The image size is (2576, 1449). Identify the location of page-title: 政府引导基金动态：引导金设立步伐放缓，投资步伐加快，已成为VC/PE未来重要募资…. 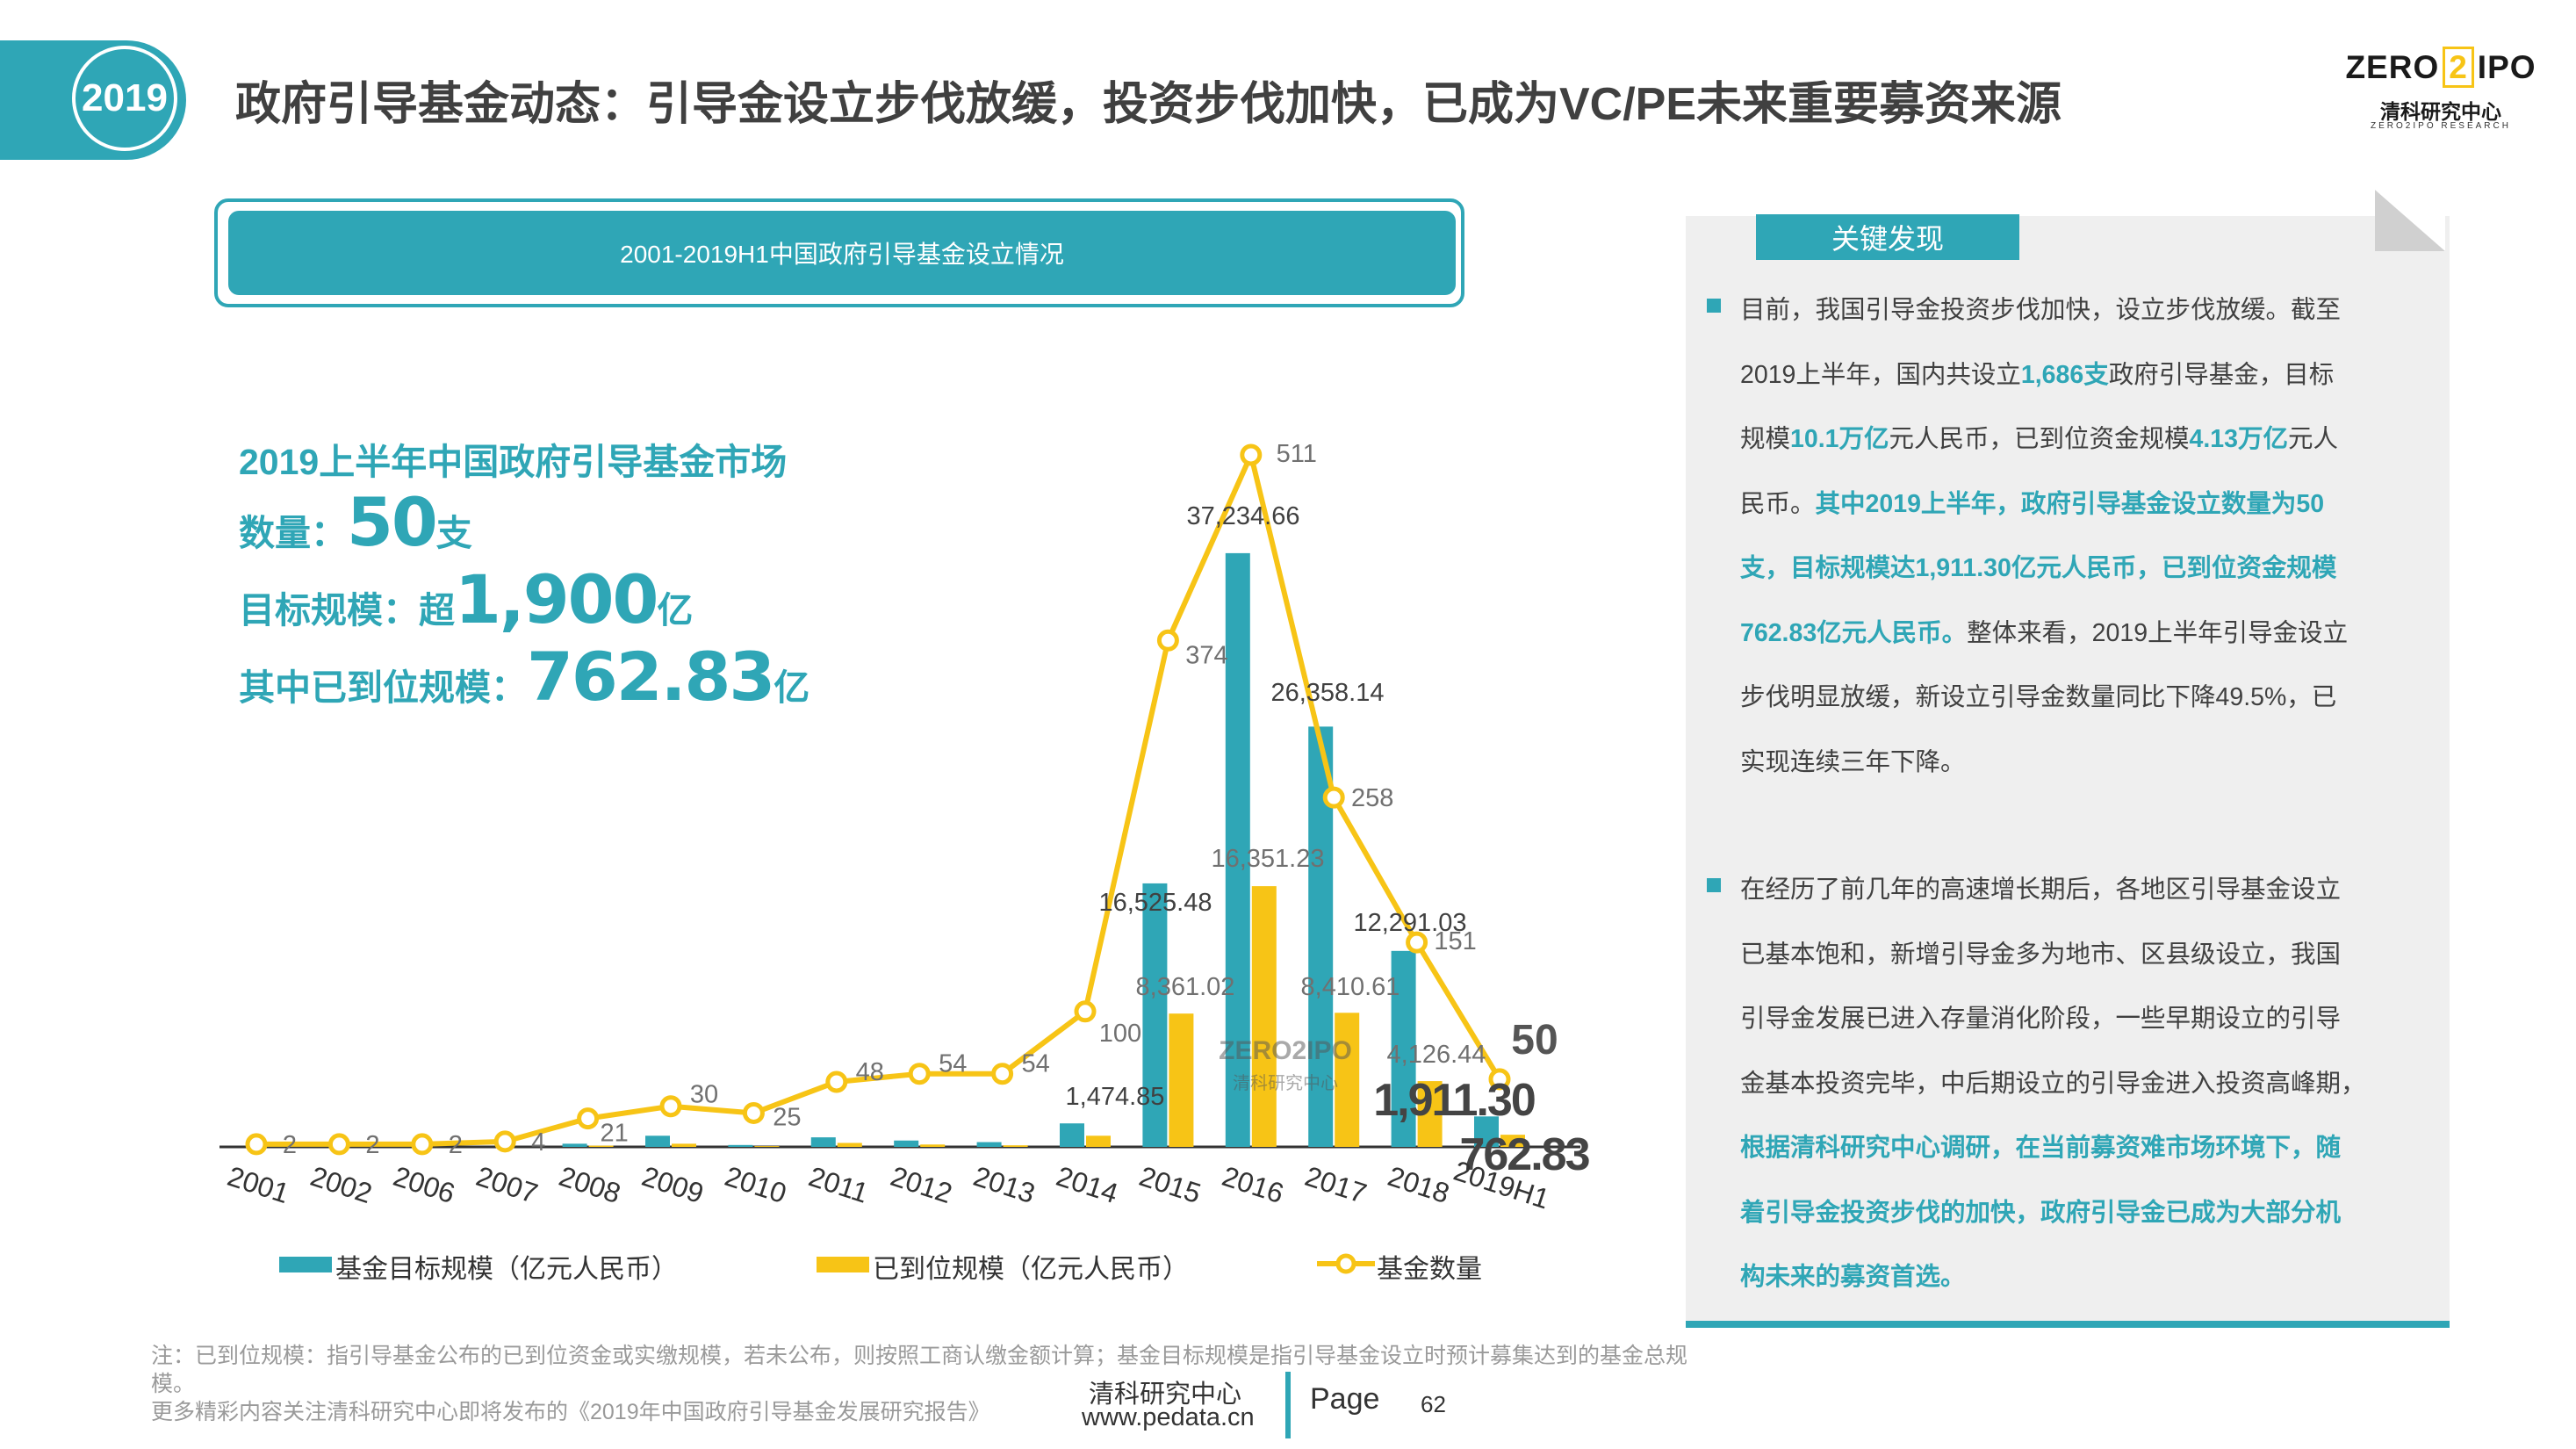
(1148, 104).